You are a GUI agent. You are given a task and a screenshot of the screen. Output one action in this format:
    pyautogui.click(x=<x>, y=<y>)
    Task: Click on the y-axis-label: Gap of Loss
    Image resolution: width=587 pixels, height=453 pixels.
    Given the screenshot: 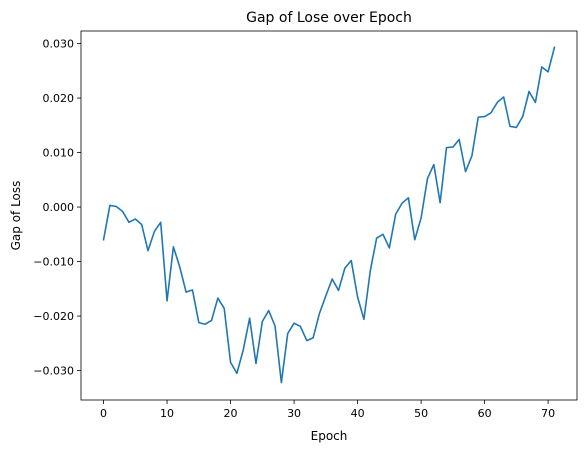 What is the action you would take?
    pyautogui.click(x=16, y=216)
    